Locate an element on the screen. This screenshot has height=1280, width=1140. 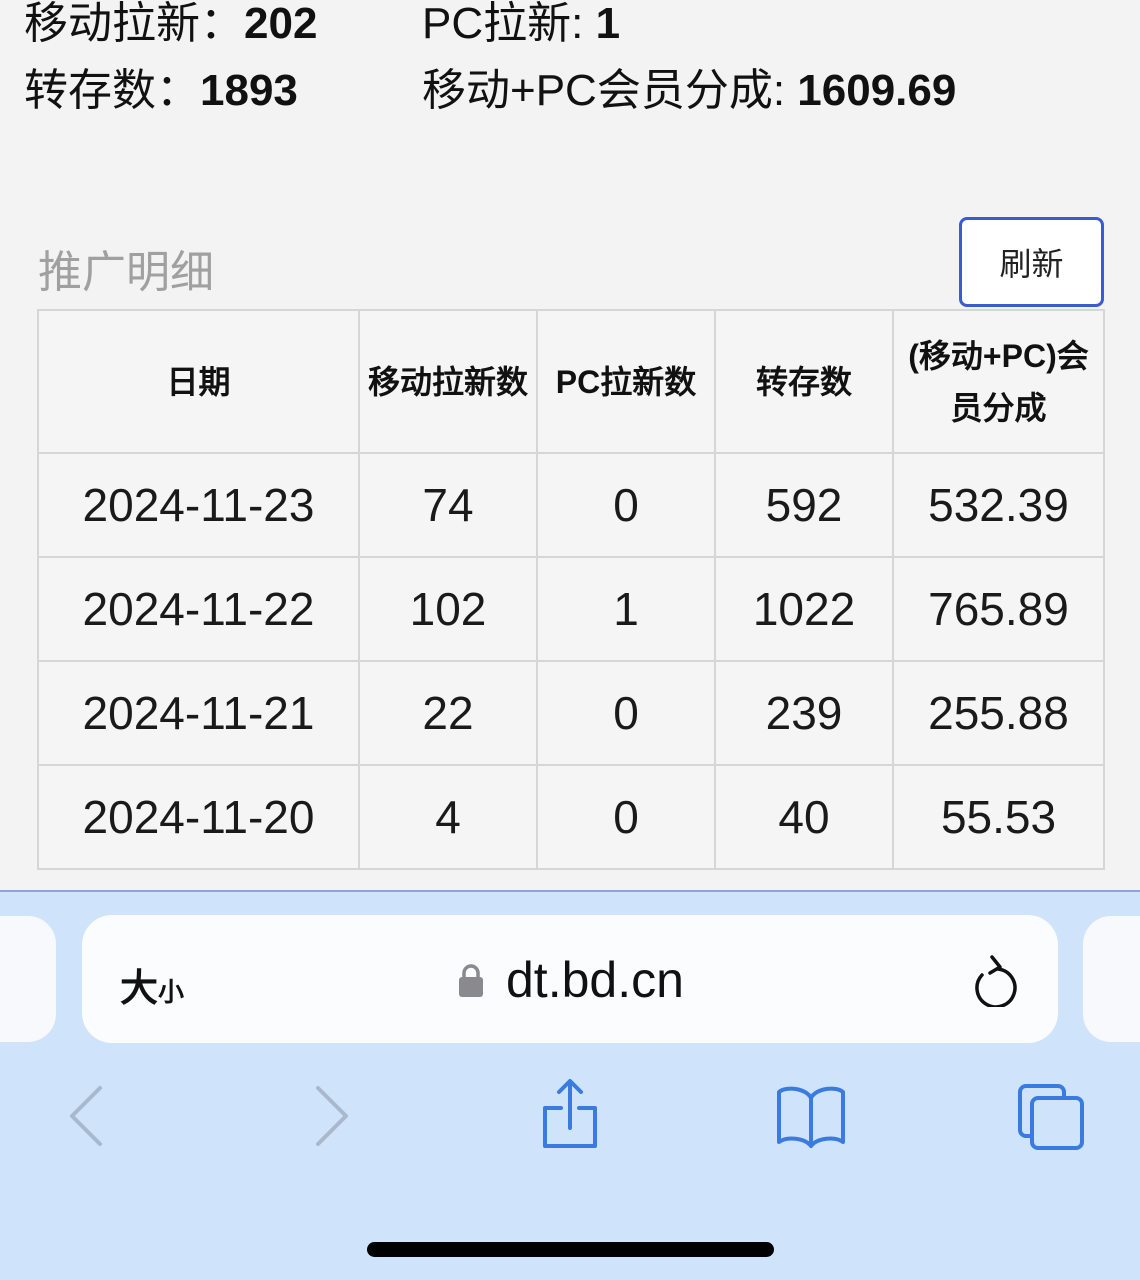
value: 202 is located at coordinates (281, 24).